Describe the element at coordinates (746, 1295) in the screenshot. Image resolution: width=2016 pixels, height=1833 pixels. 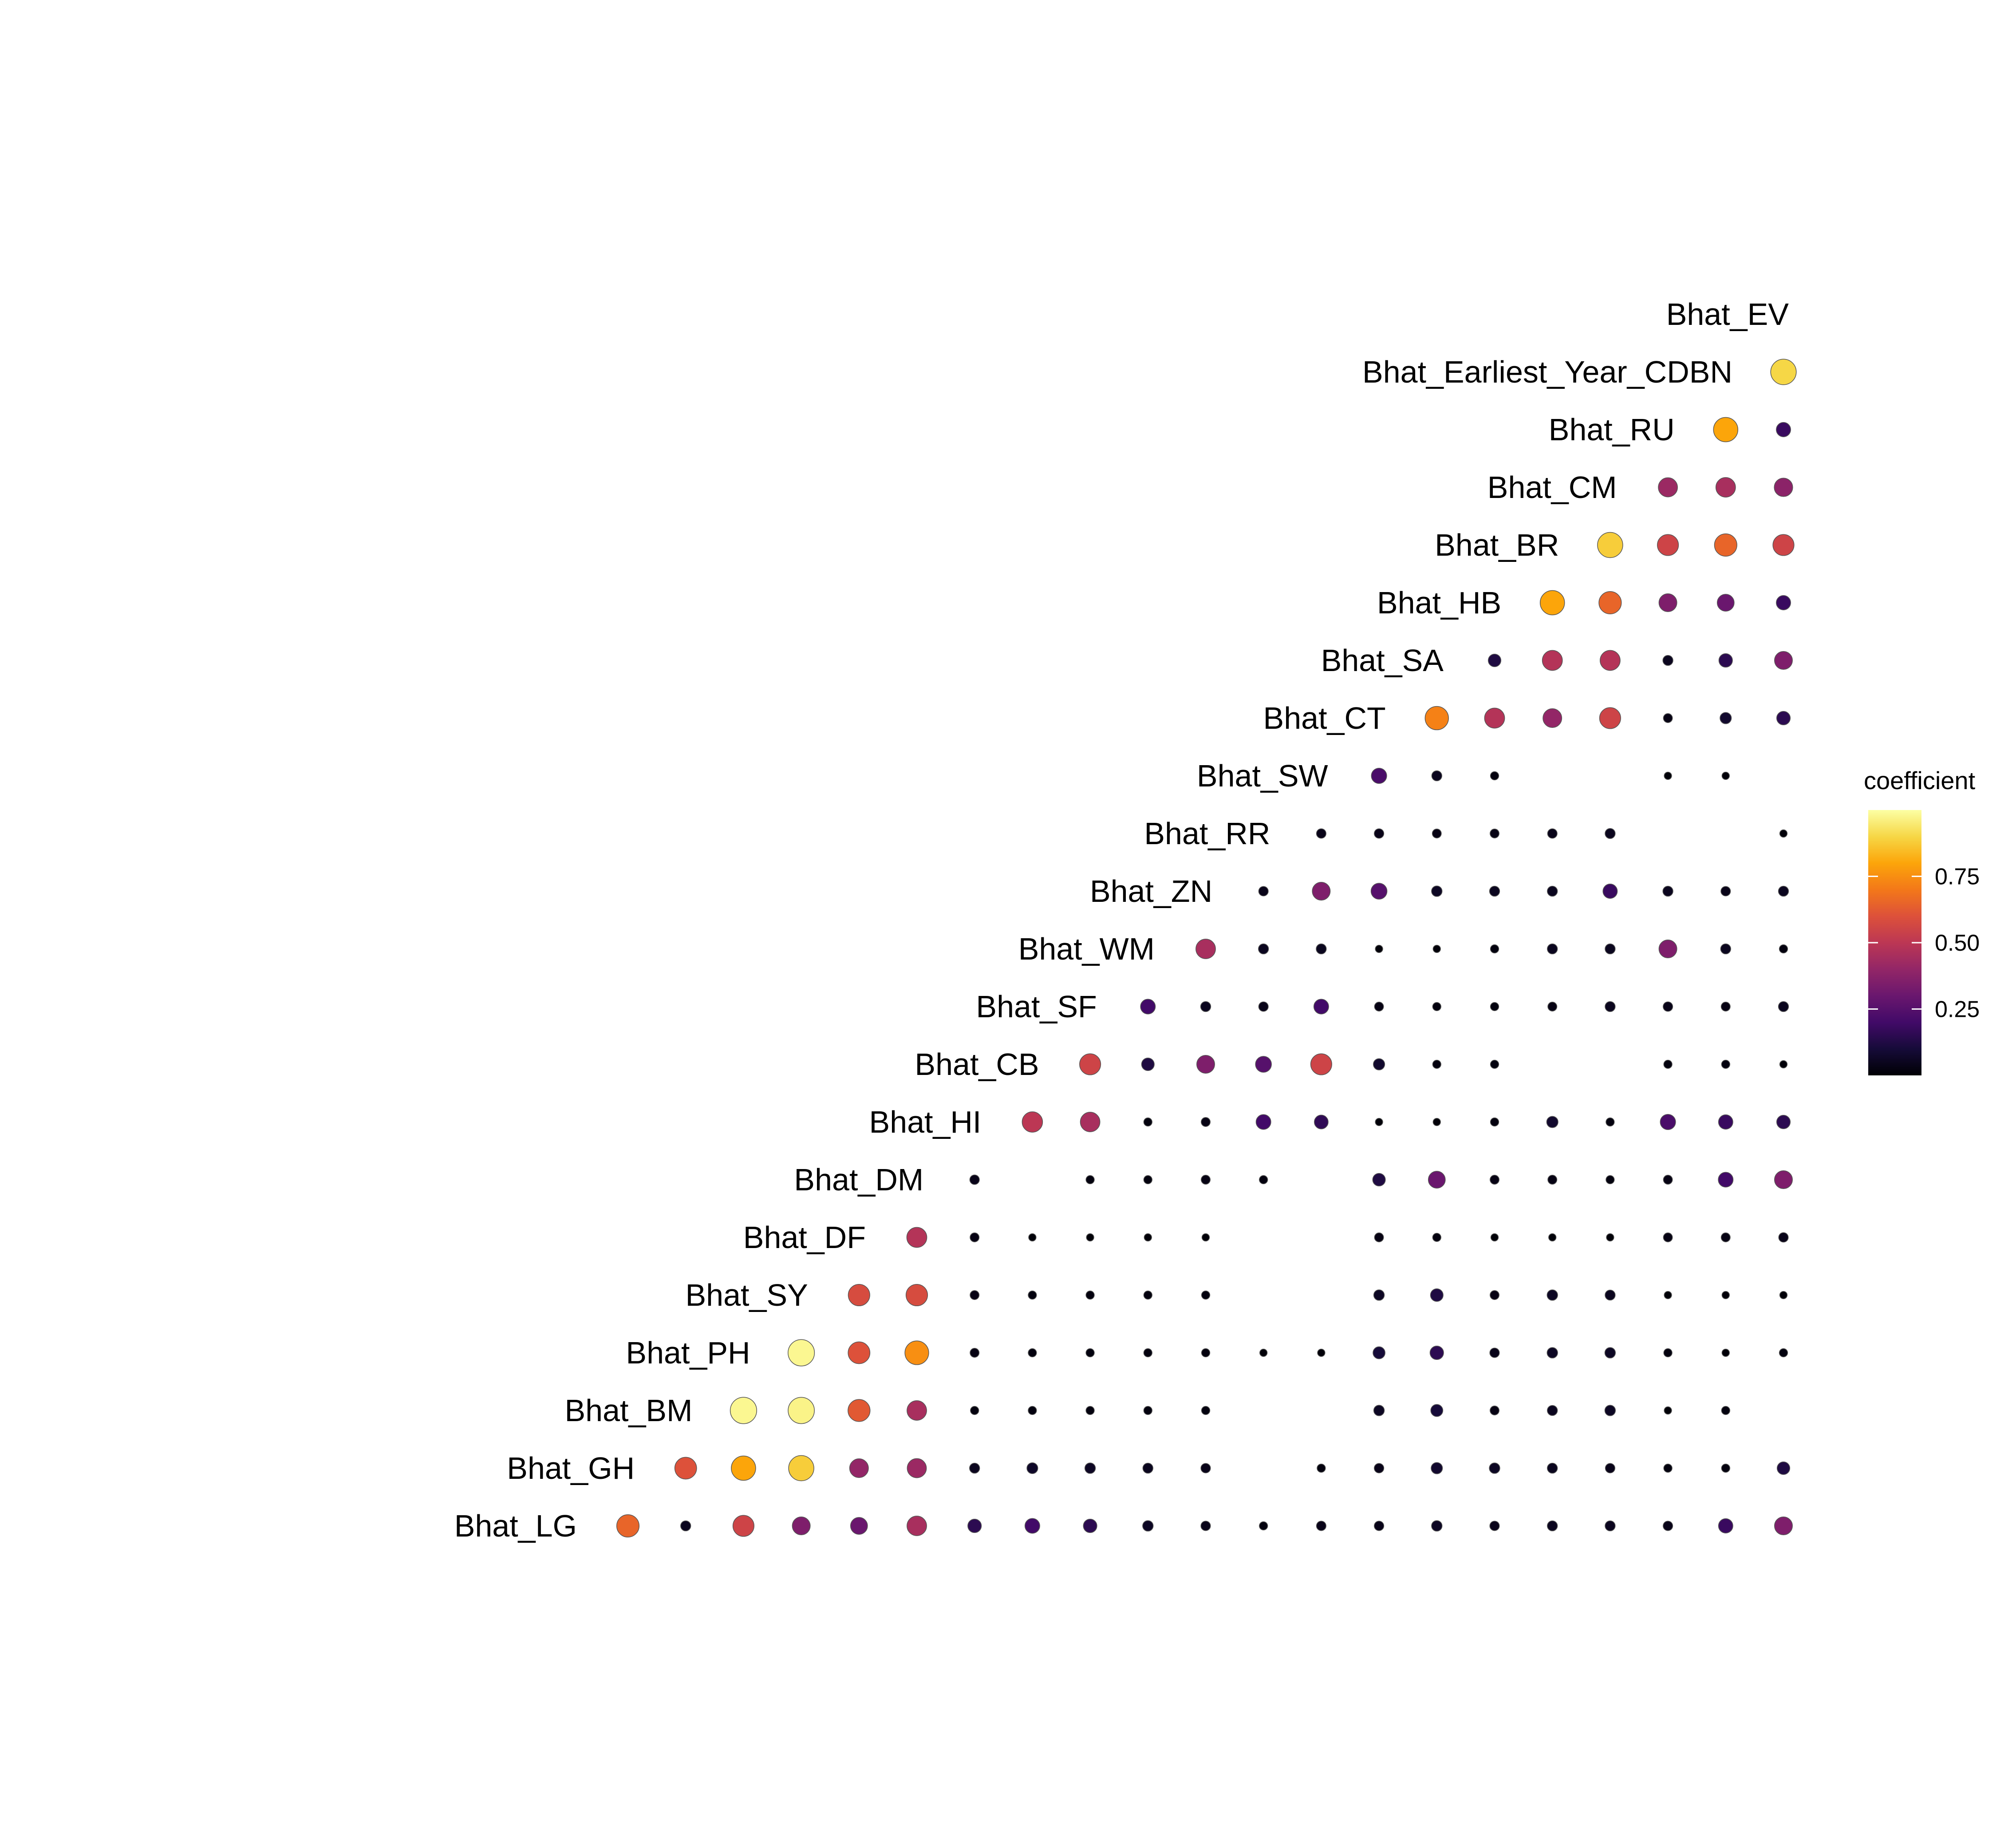
I see `variable-label: Bhat_SY` at that location.